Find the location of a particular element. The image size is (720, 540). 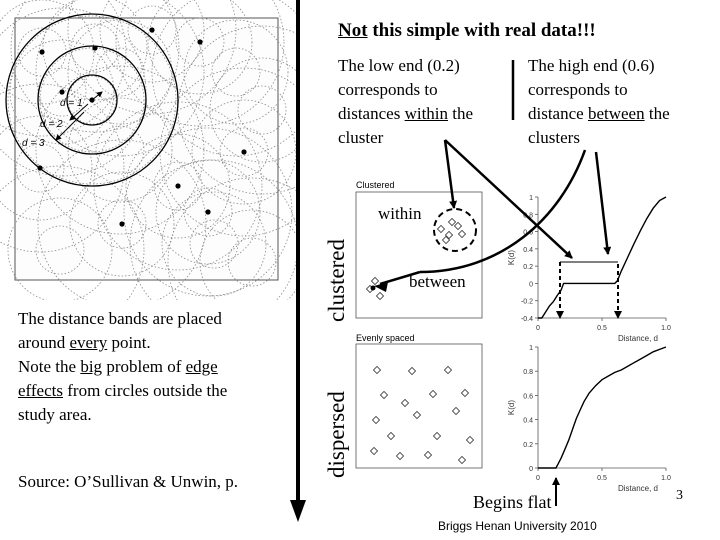

band-circle-d2 is located at coordinates (92, 100).